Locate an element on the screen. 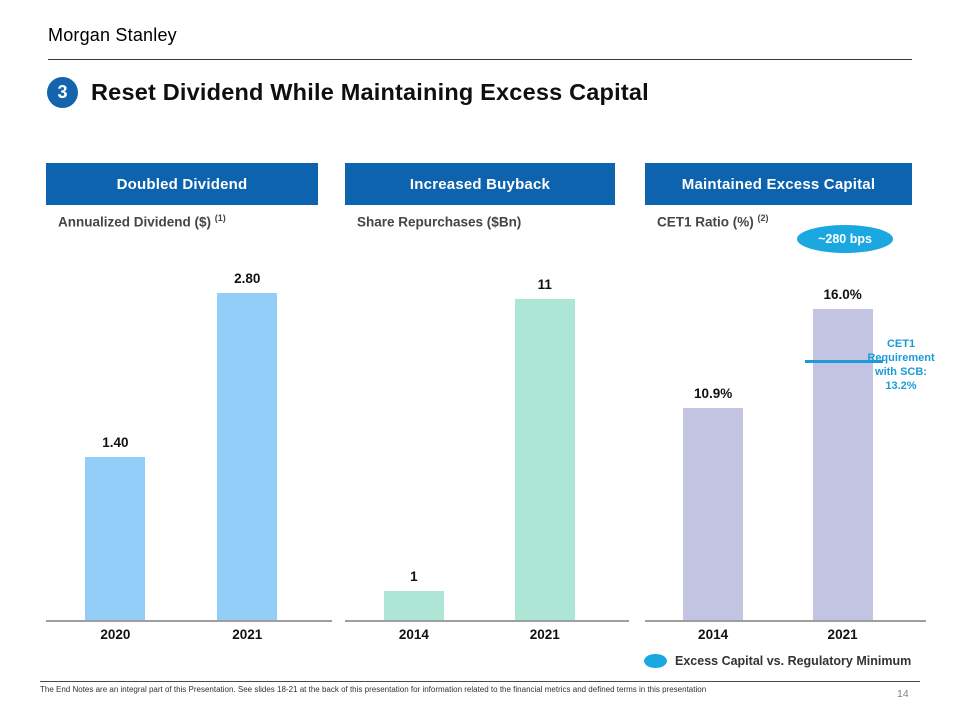 This screenshot has width=960, height=720. chart-subtitle: Share Repurchases ($Bn) is located at coordinates (439, 221).